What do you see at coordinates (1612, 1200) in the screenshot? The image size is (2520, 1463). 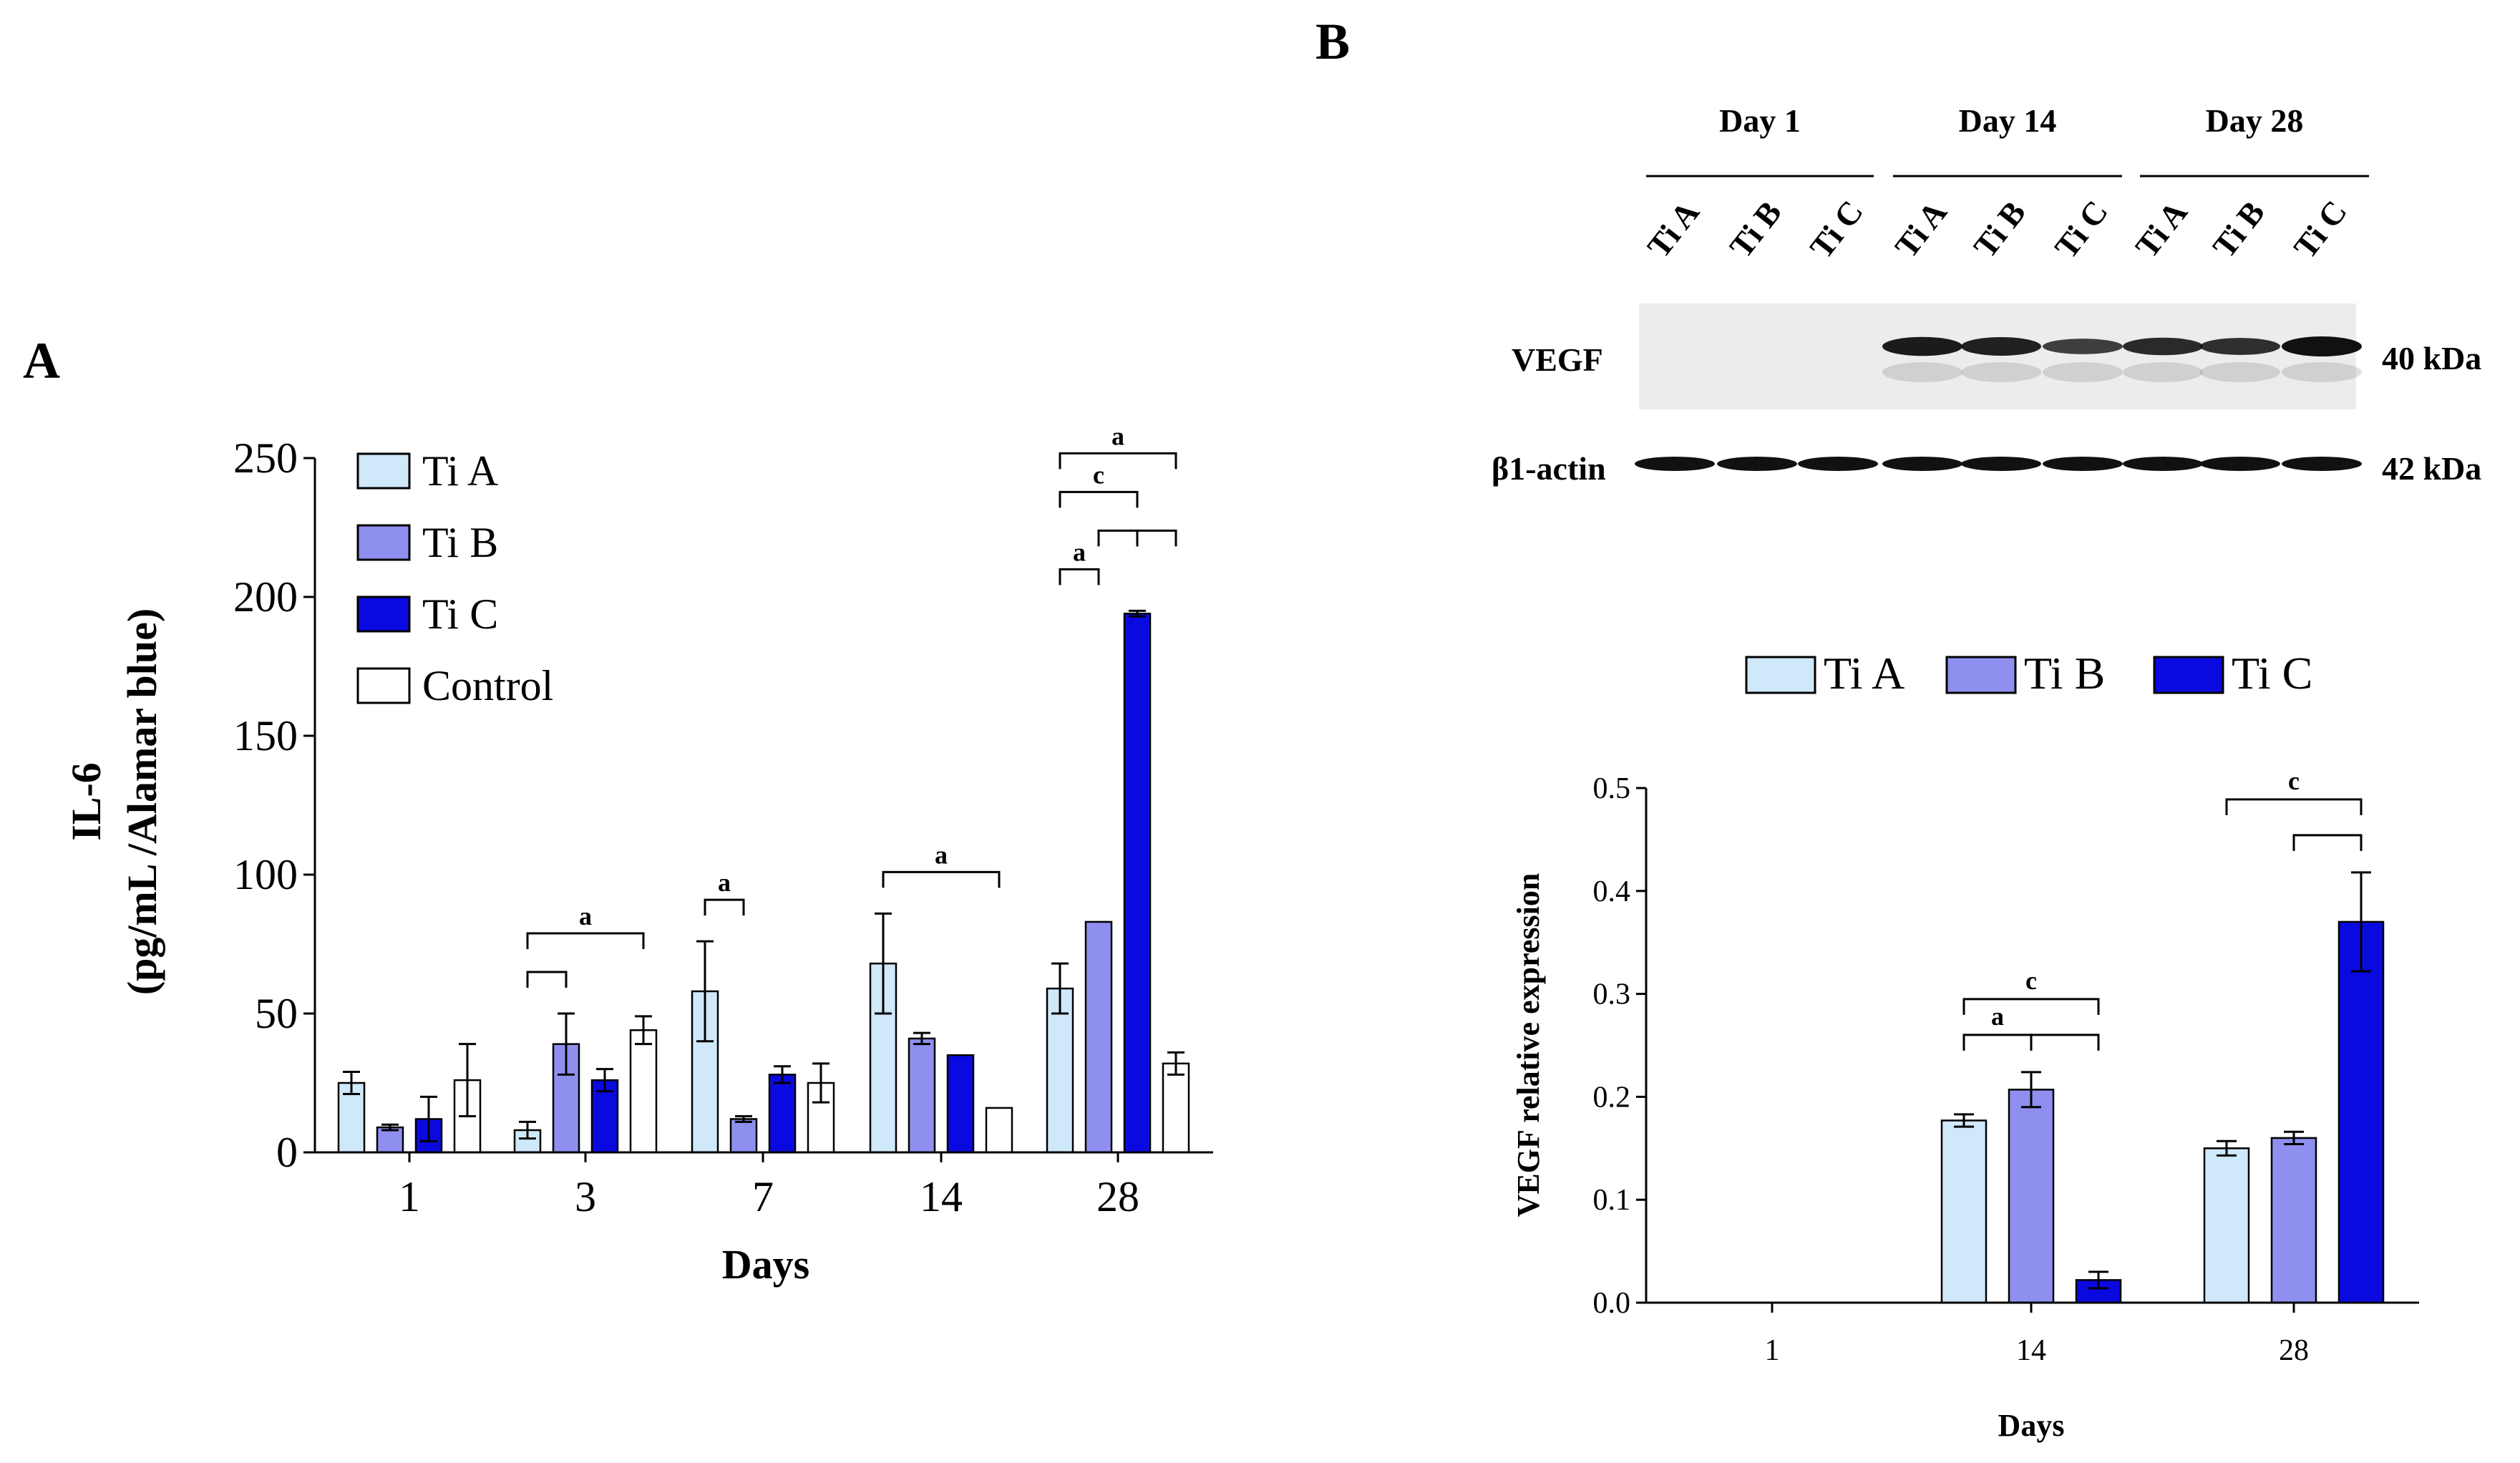 I see `vegf-y-tick-label: 0.1` at bounding box center [1612, 1200].